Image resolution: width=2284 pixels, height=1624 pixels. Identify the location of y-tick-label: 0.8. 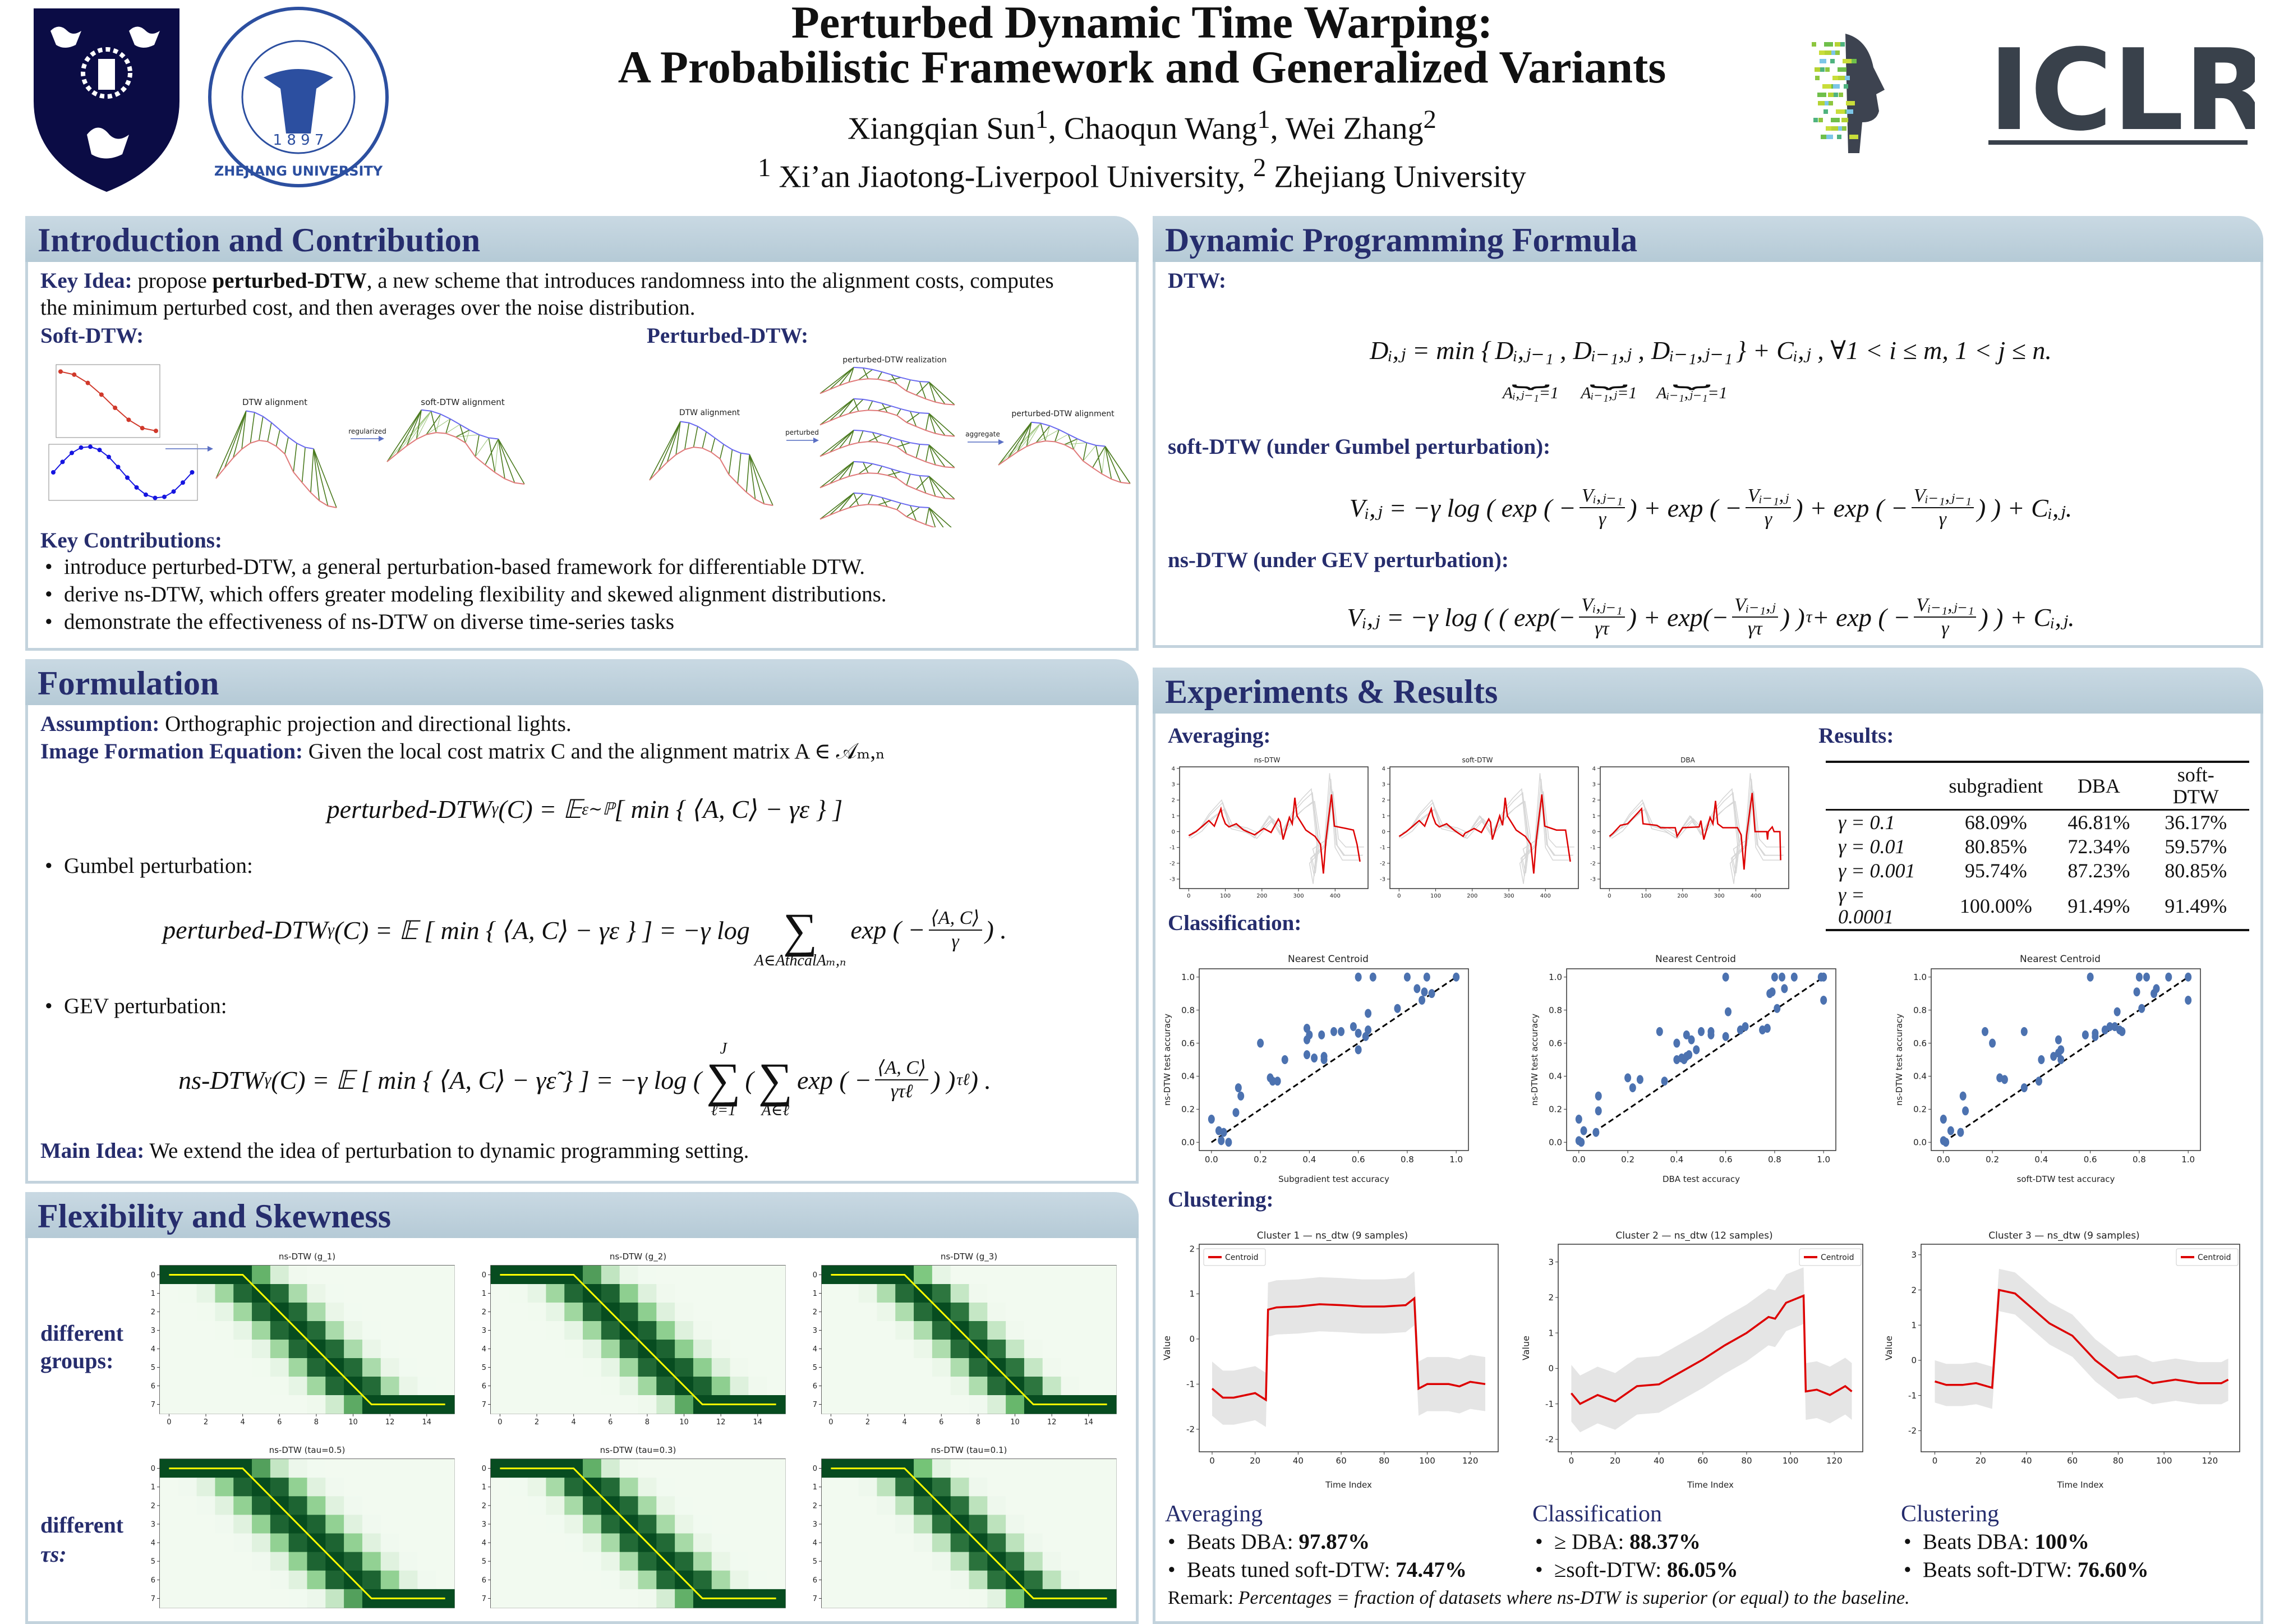
(1188, 1010).